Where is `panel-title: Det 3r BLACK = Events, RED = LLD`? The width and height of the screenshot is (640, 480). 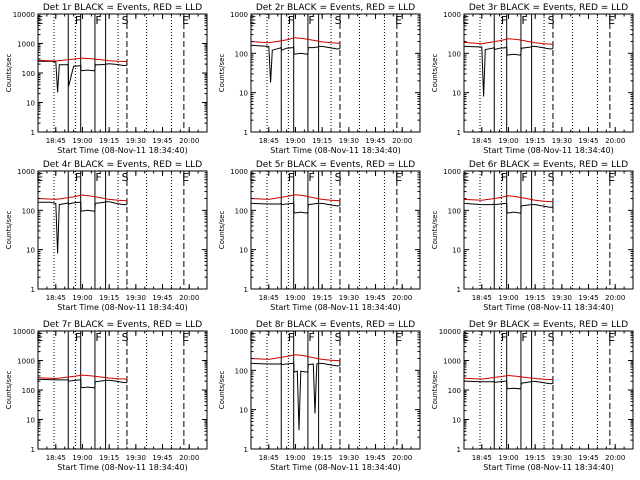 panel-title: Det 3r BLACK = Events, RED = LLD is located at coordinates (548, 8).